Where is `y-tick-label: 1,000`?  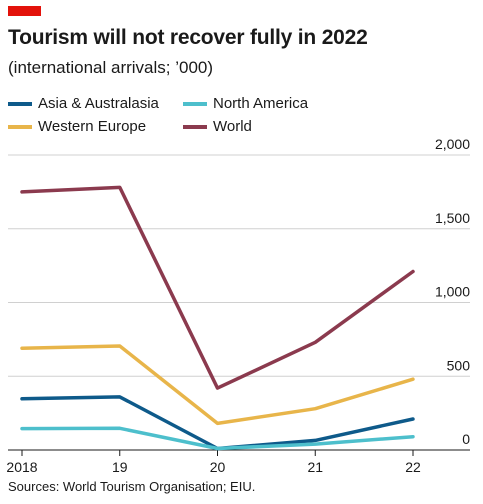 y-tick-label: 1,000 is located at coordinates (452, 292).